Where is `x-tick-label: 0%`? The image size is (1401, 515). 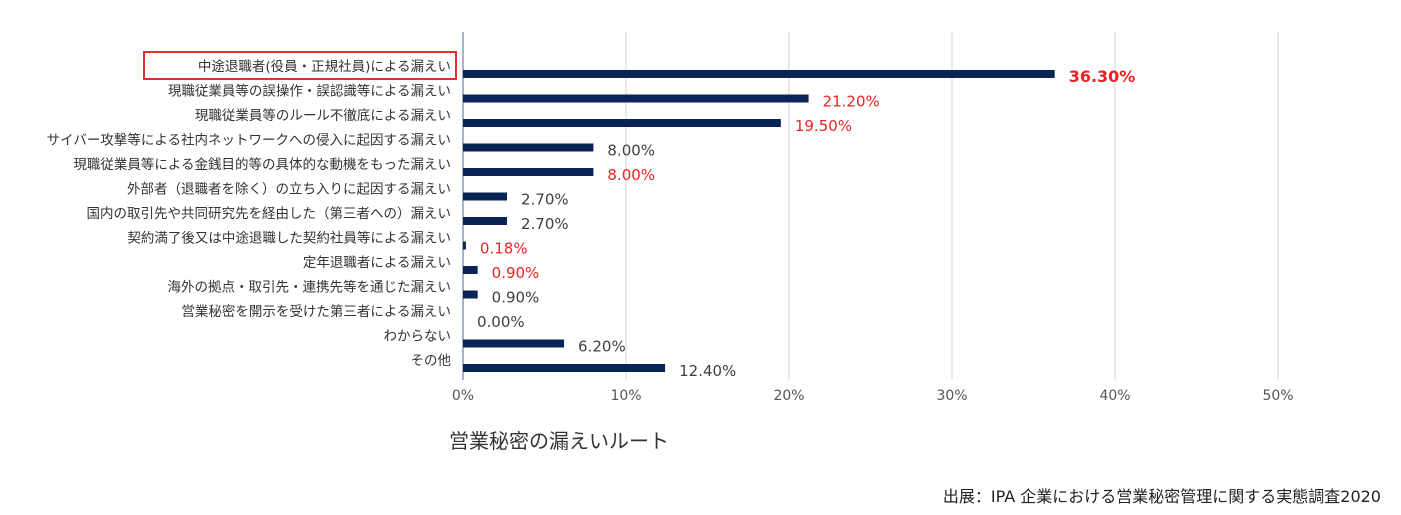 x-tick-label: 0% is located at coordinates (463, 396).